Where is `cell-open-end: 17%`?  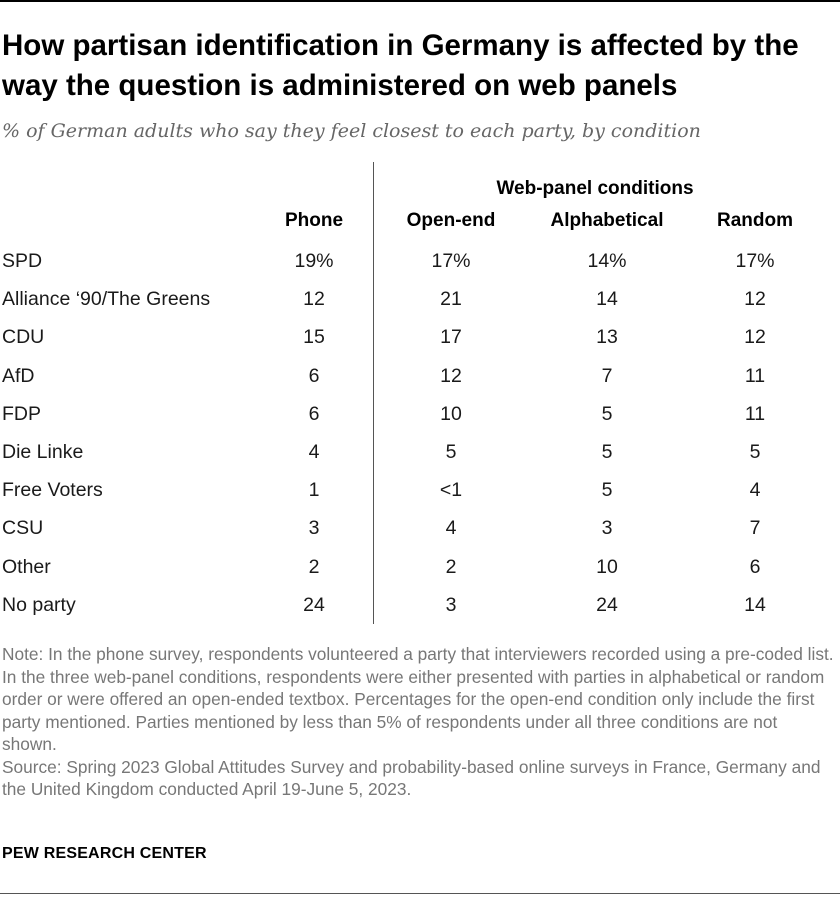 cell-open-end: 17% is located at coordinates (451, 261).